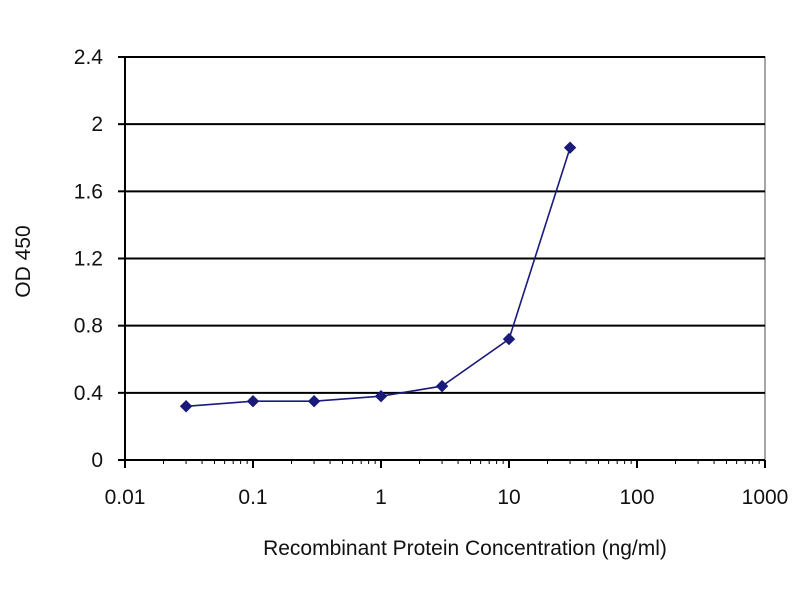  Describe the element at coordinates (88, 259) in the screenshot. I see `y-tick-label-3: 1.2` at that location.